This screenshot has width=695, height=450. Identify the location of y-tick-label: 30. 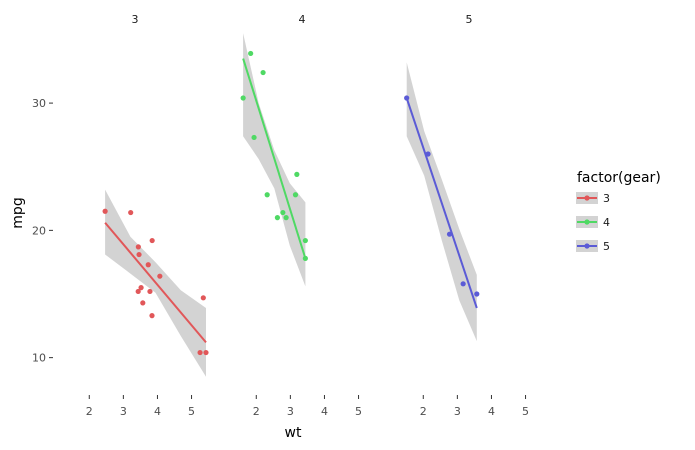
(39, 103).